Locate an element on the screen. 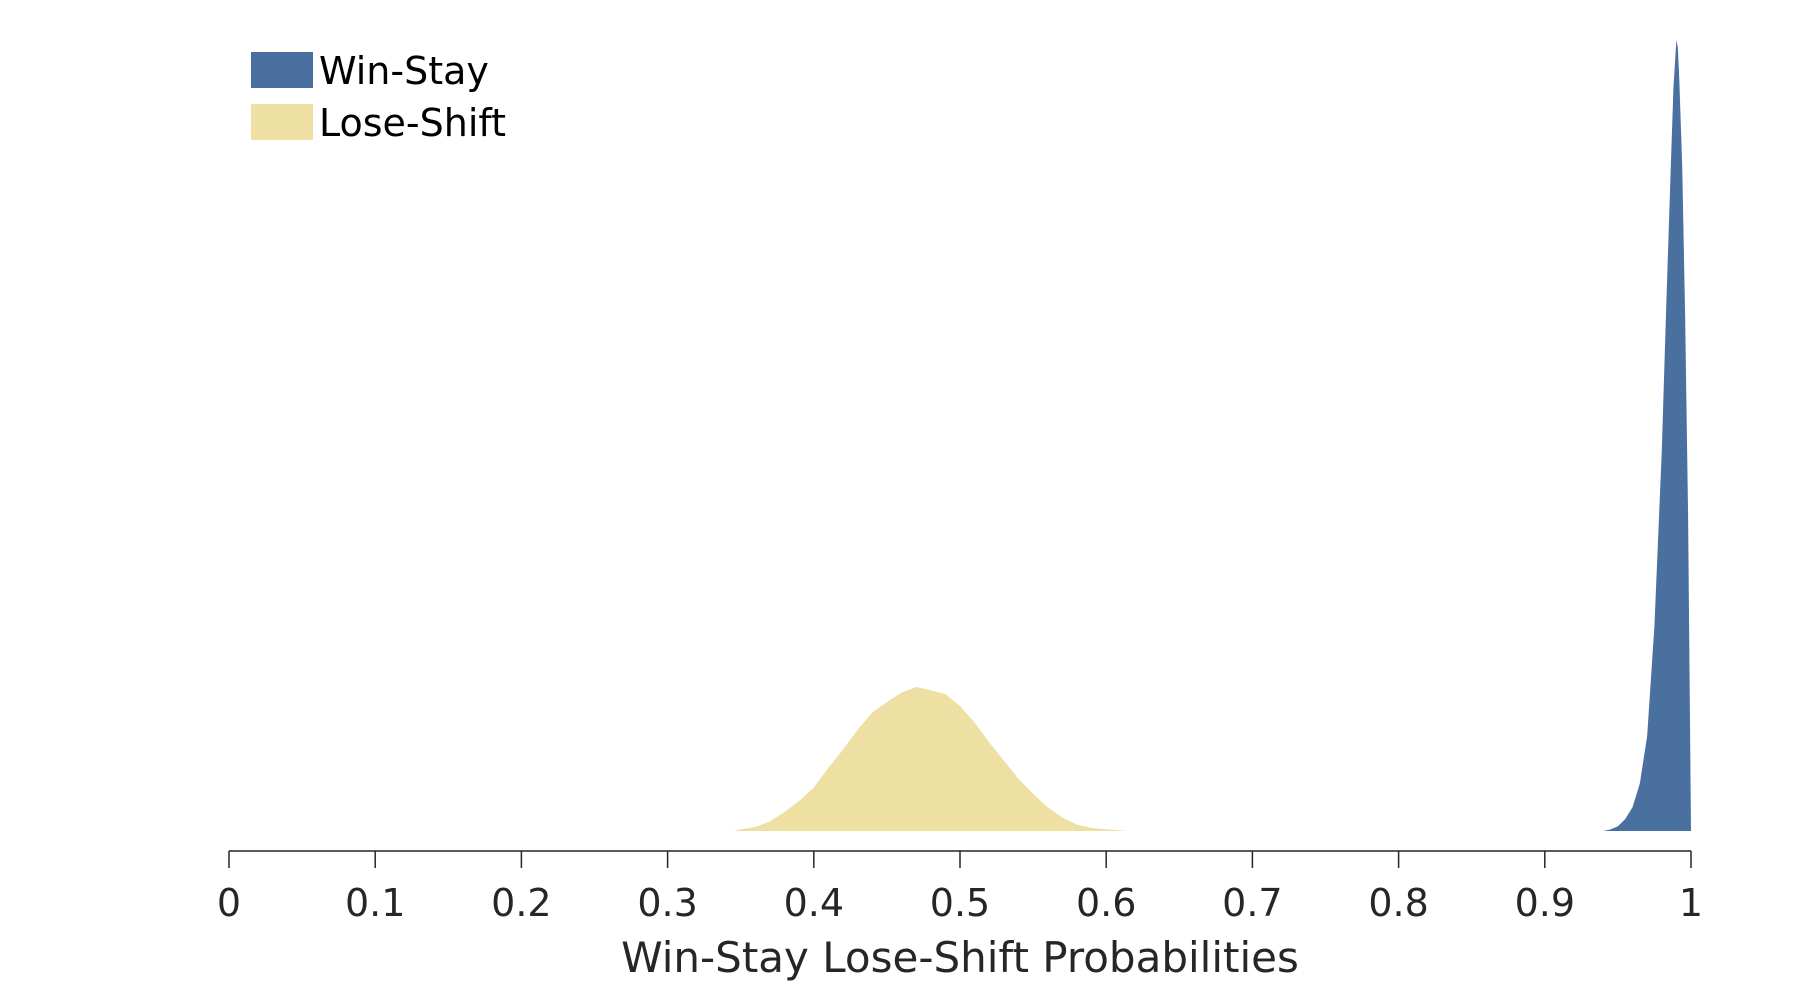 Image resolution: width=1816 pixels, height=1006 pixels. x-tick-label: 0.7 is located at coordinates (1252, 903).